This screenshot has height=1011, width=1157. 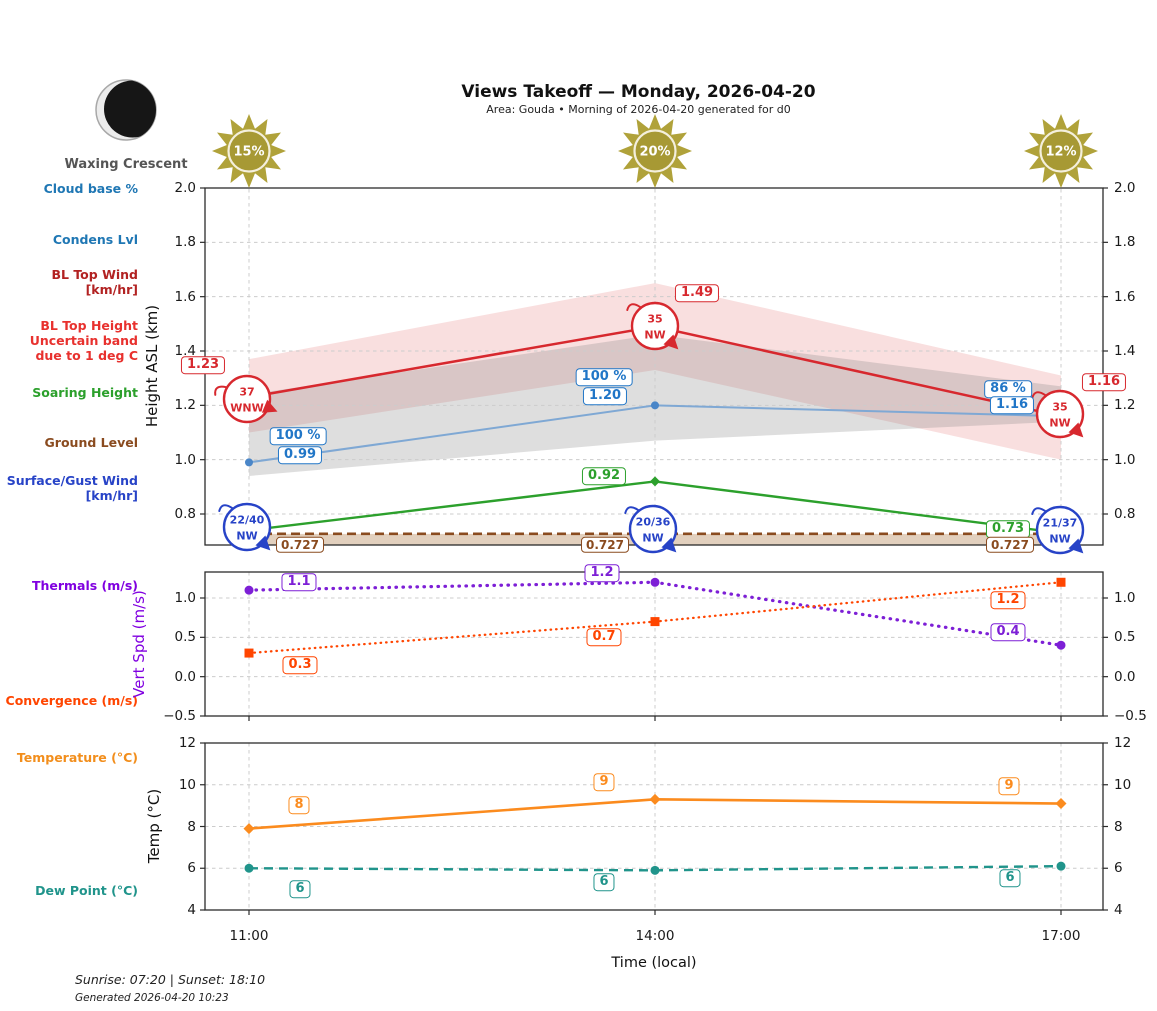 What do you see at coordinates (1125, 637) in the screenshot?
I see `vertspd-ytick-right: 0.5` at bounding box center [1125, 637].